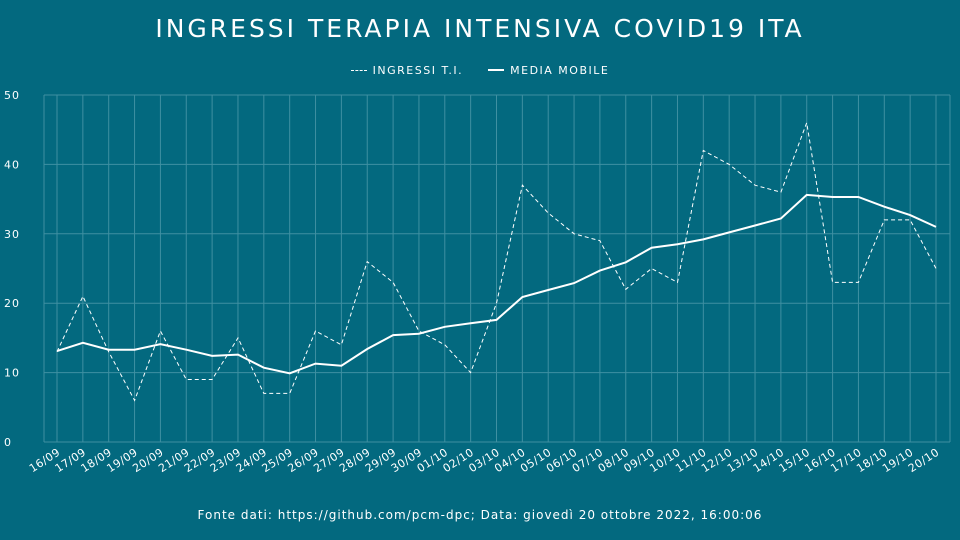 The width and height of the screenshot is (960, 540). Describe the element at coordinates (12, 303) in the screenshot. I see `y-tick-label: 20` at that location.